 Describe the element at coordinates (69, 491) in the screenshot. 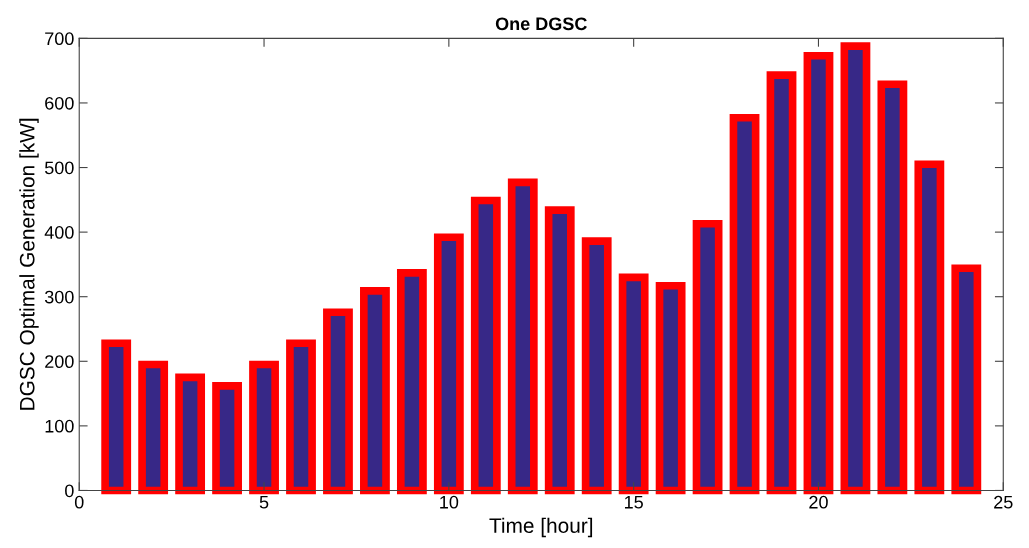

I see `y-tick-label: 0` at that location.